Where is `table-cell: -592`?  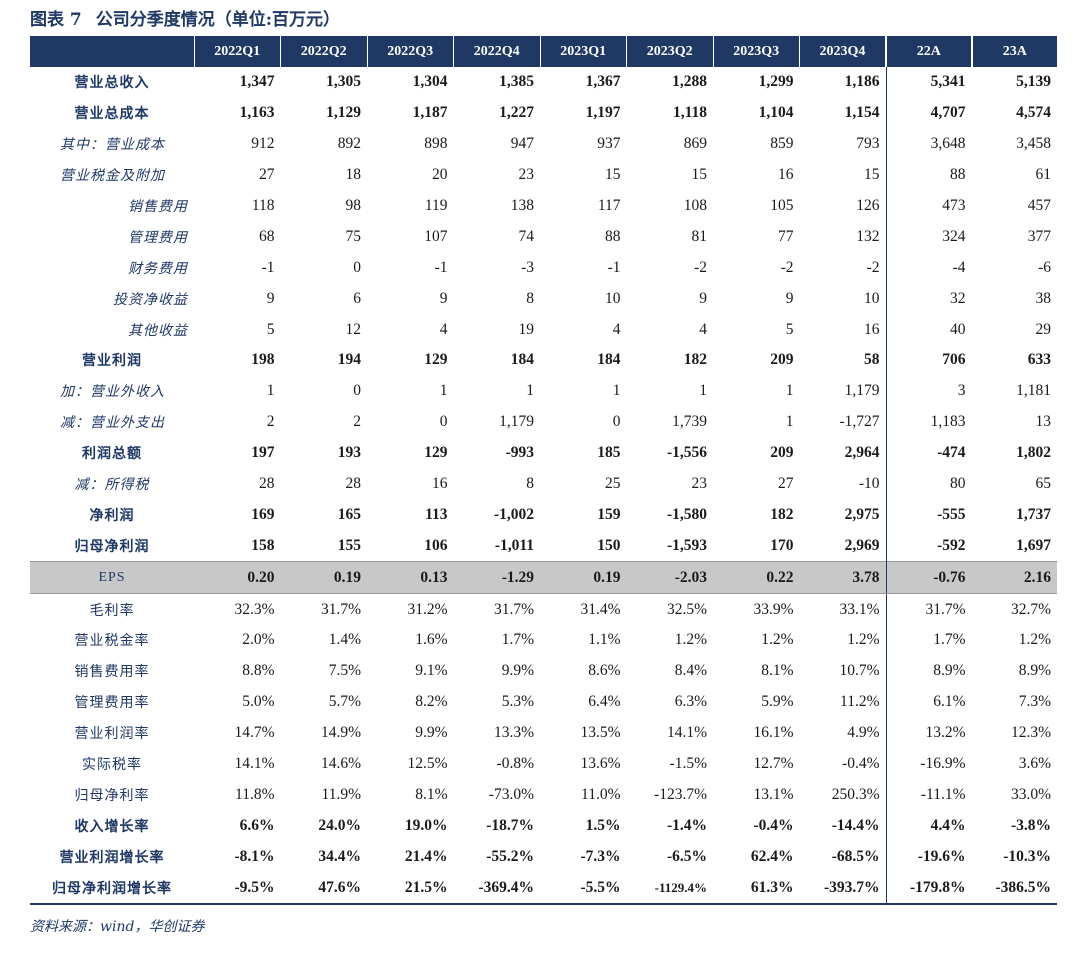
table-cell: -592 is located at coordinates (928, 546).